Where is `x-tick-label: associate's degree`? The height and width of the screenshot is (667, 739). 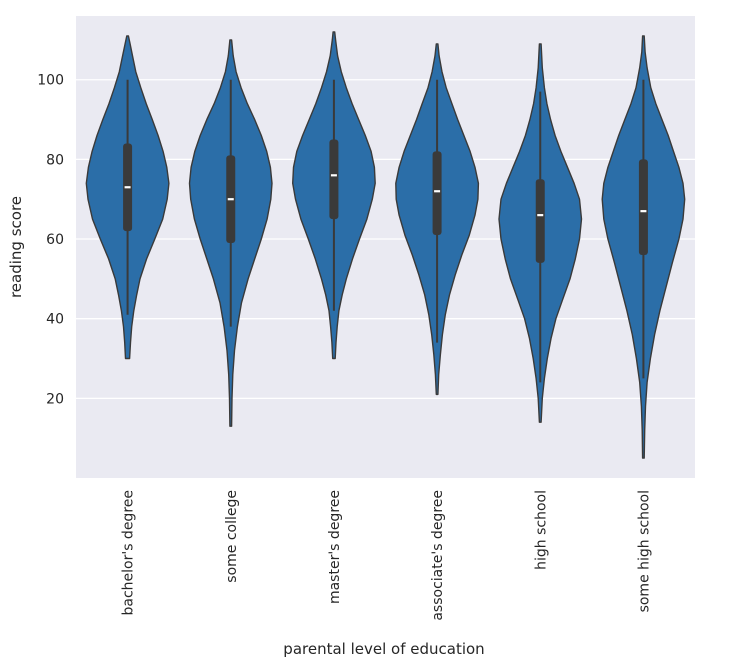 x-tick-label: associate's degree is located at coordinates (438, 555).